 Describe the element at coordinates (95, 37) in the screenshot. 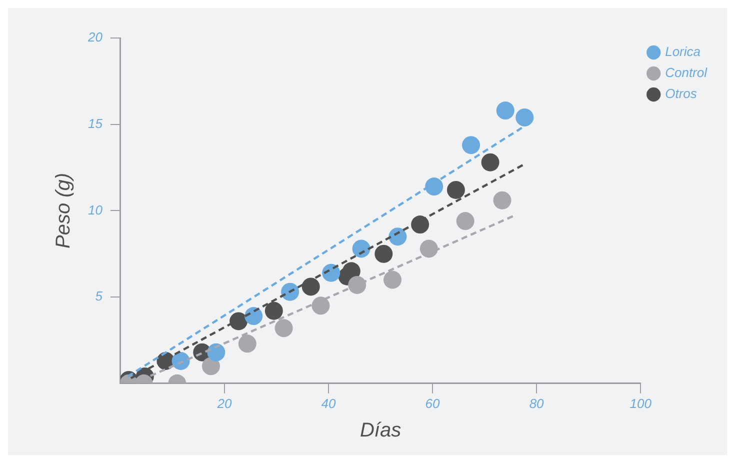

I see `y-tick-label: 20` at that location.